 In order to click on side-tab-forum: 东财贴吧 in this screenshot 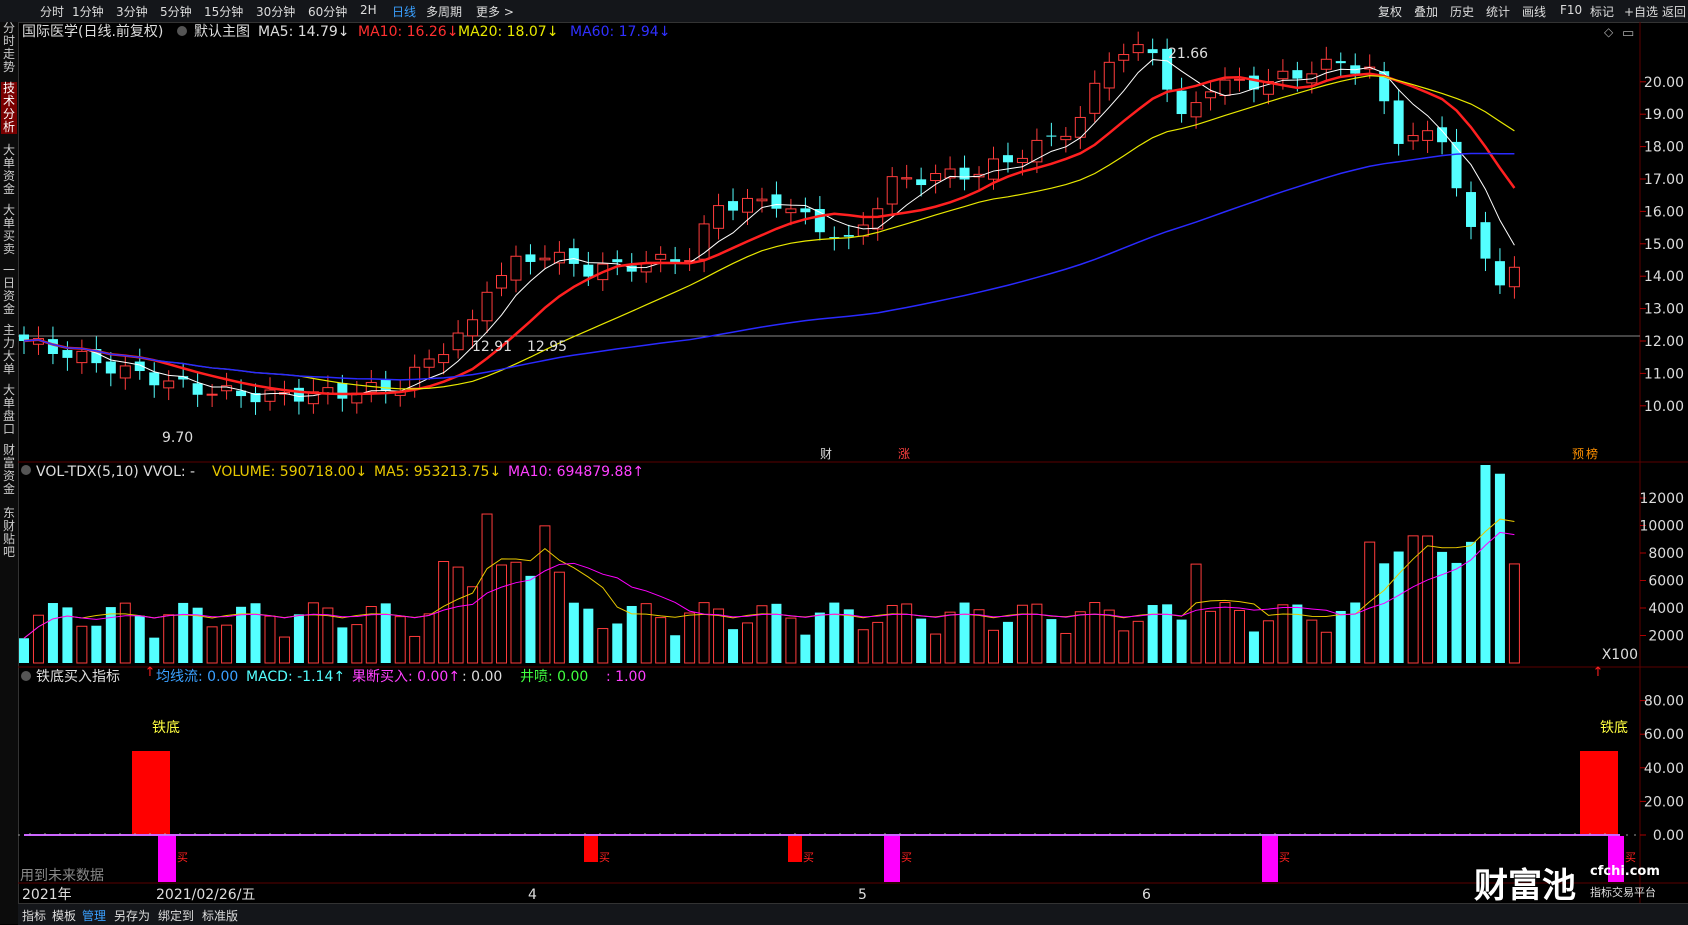, I will do `click(8, 532)`.